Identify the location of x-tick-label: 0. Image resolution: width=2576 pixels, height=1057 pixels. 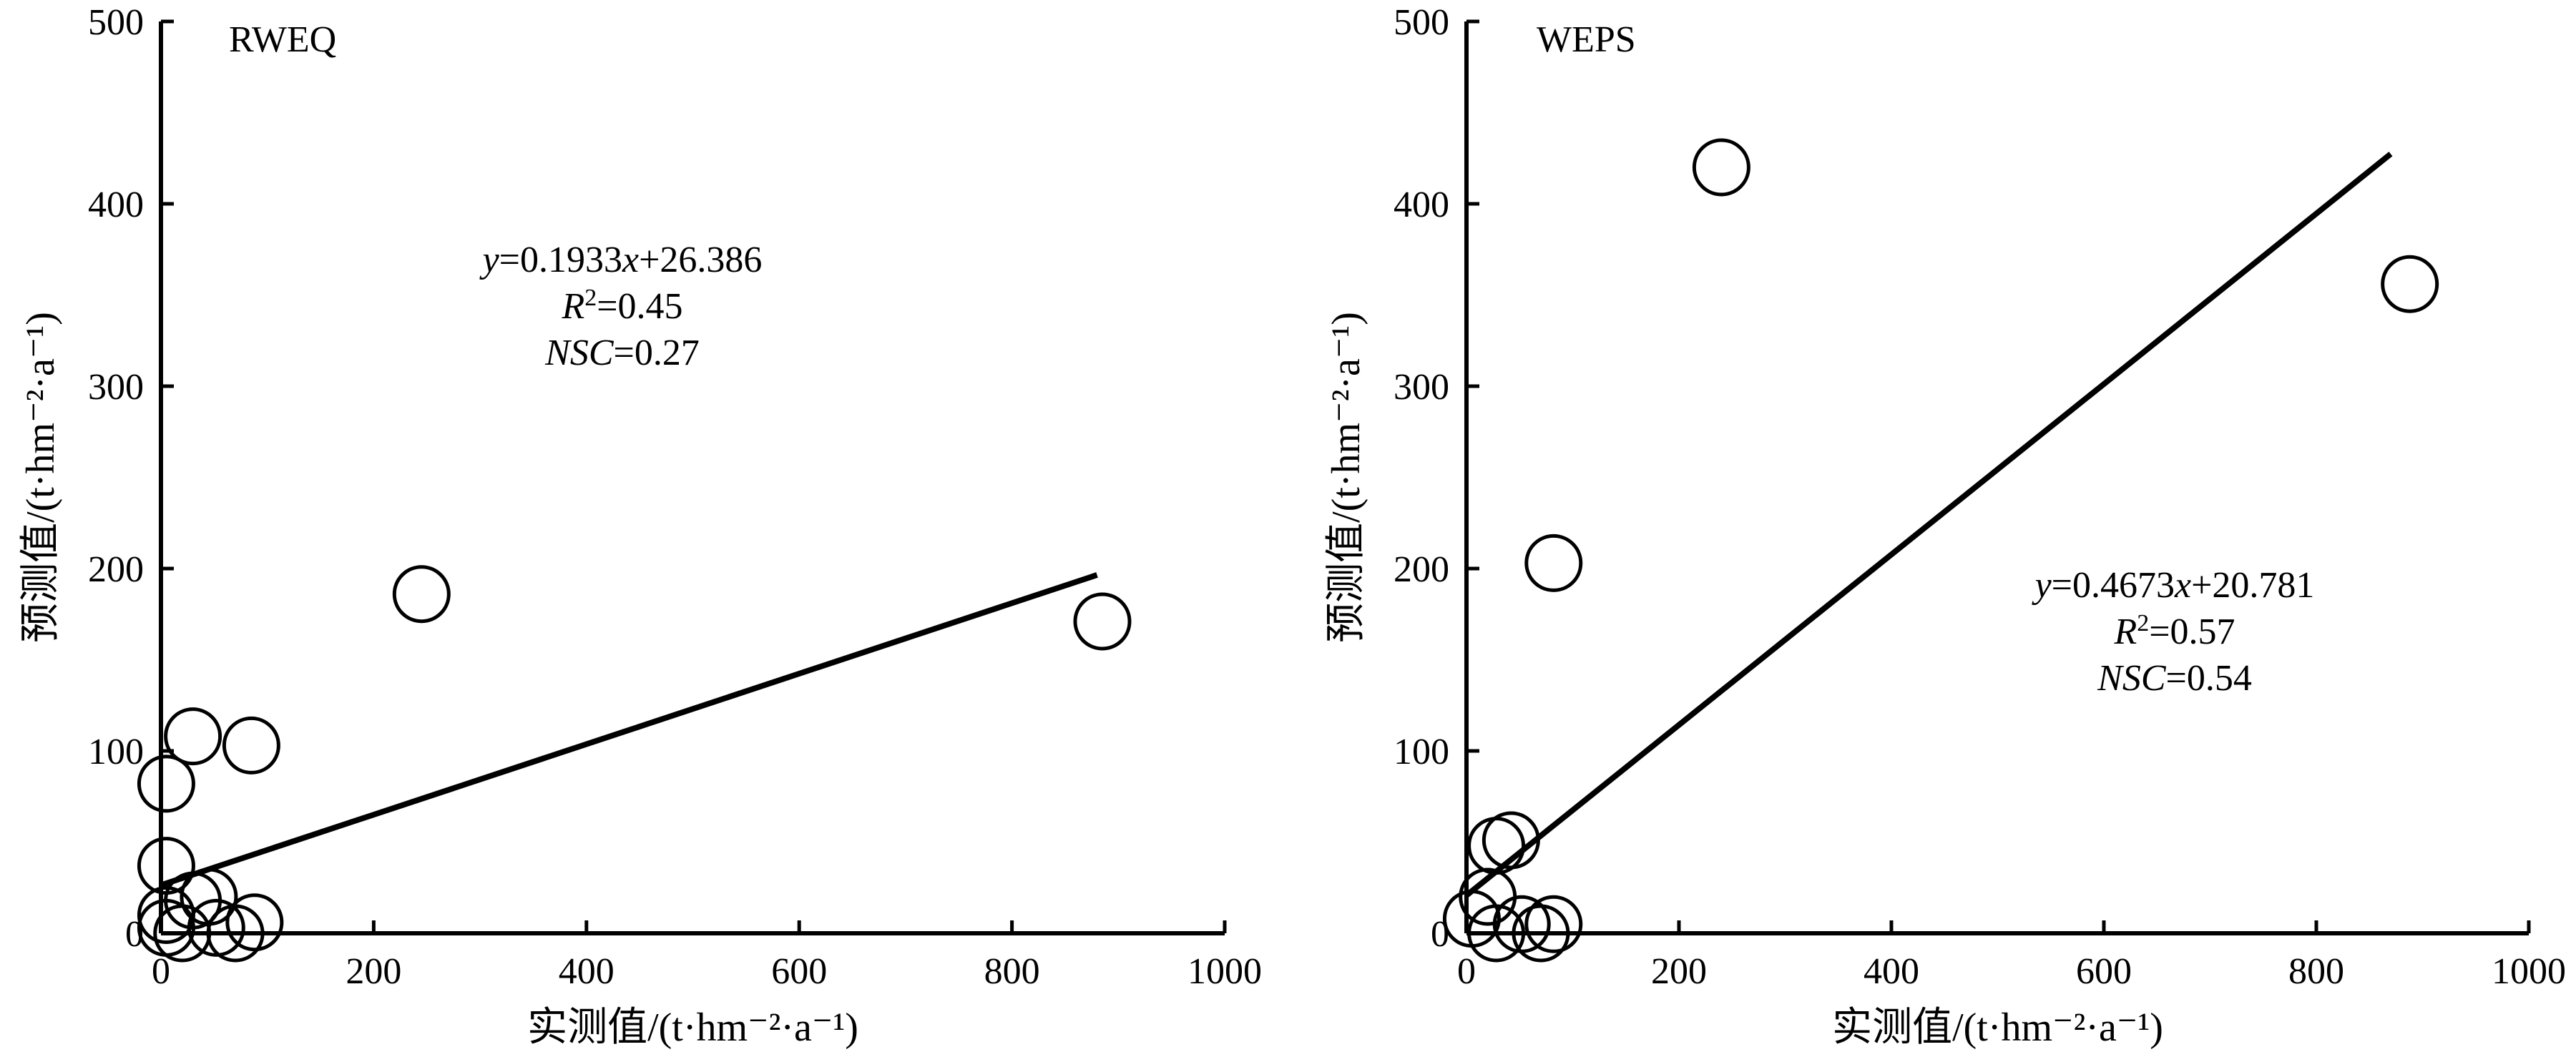
(1467, 971).